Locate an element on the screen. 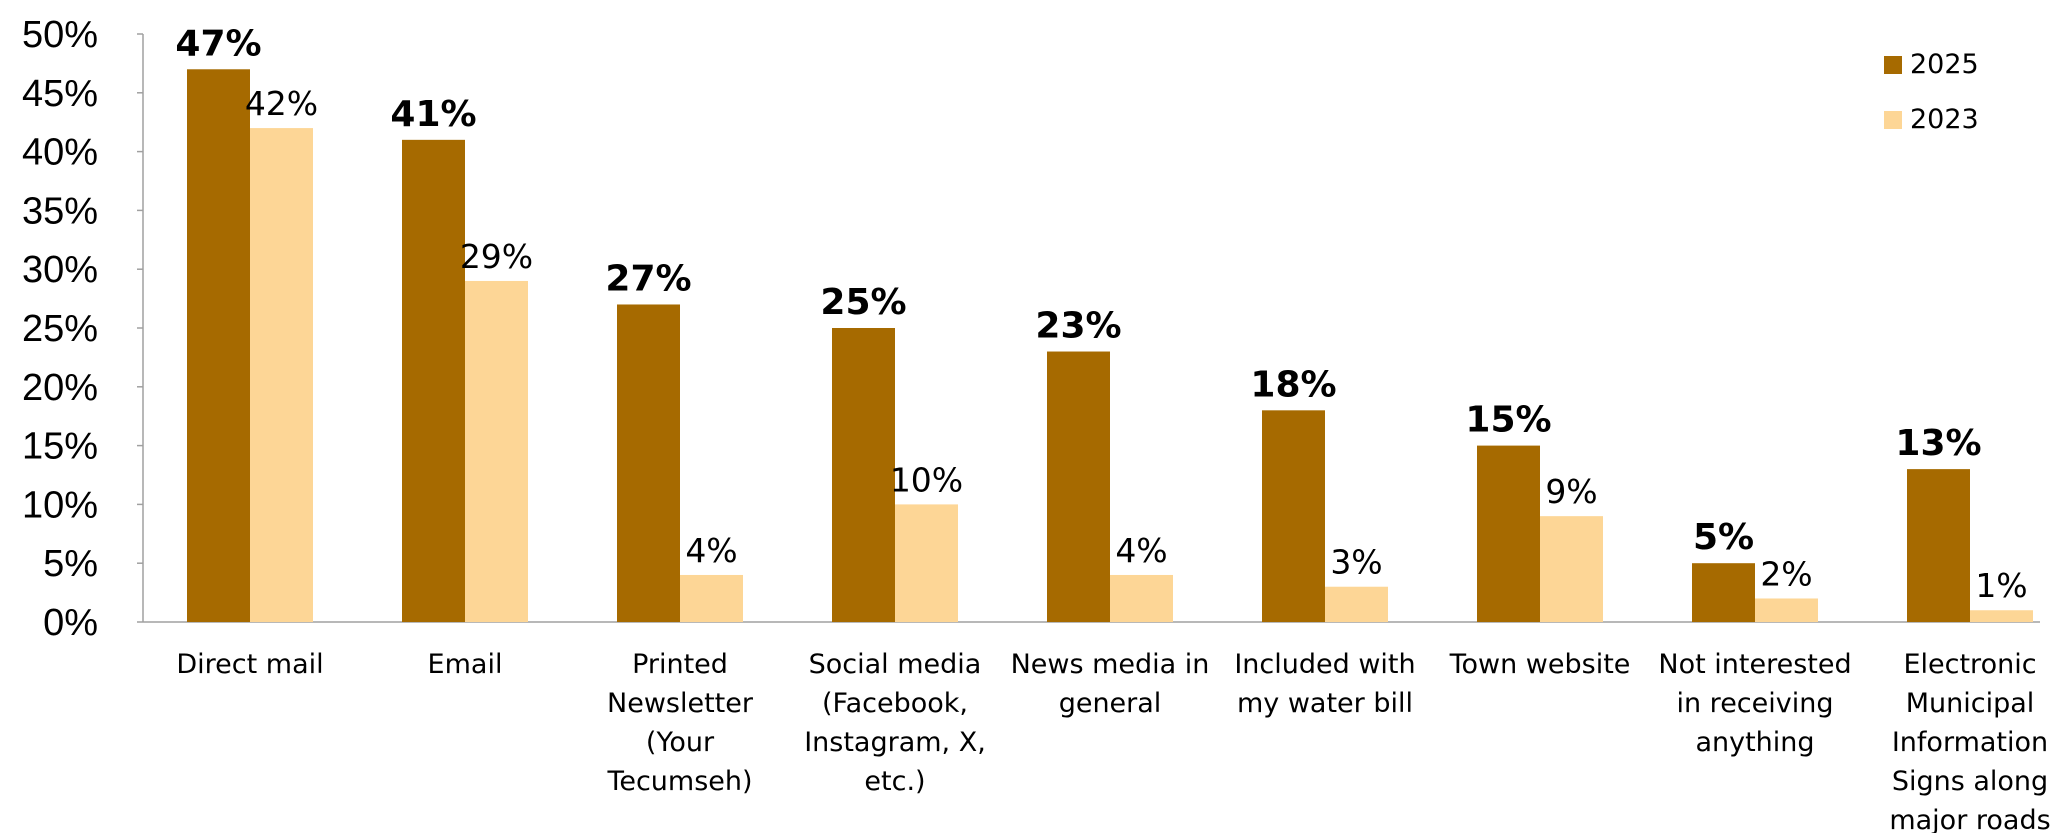 The image size is (2066, 833). y-tick-label: 50% is located at coordinates (60, 35).